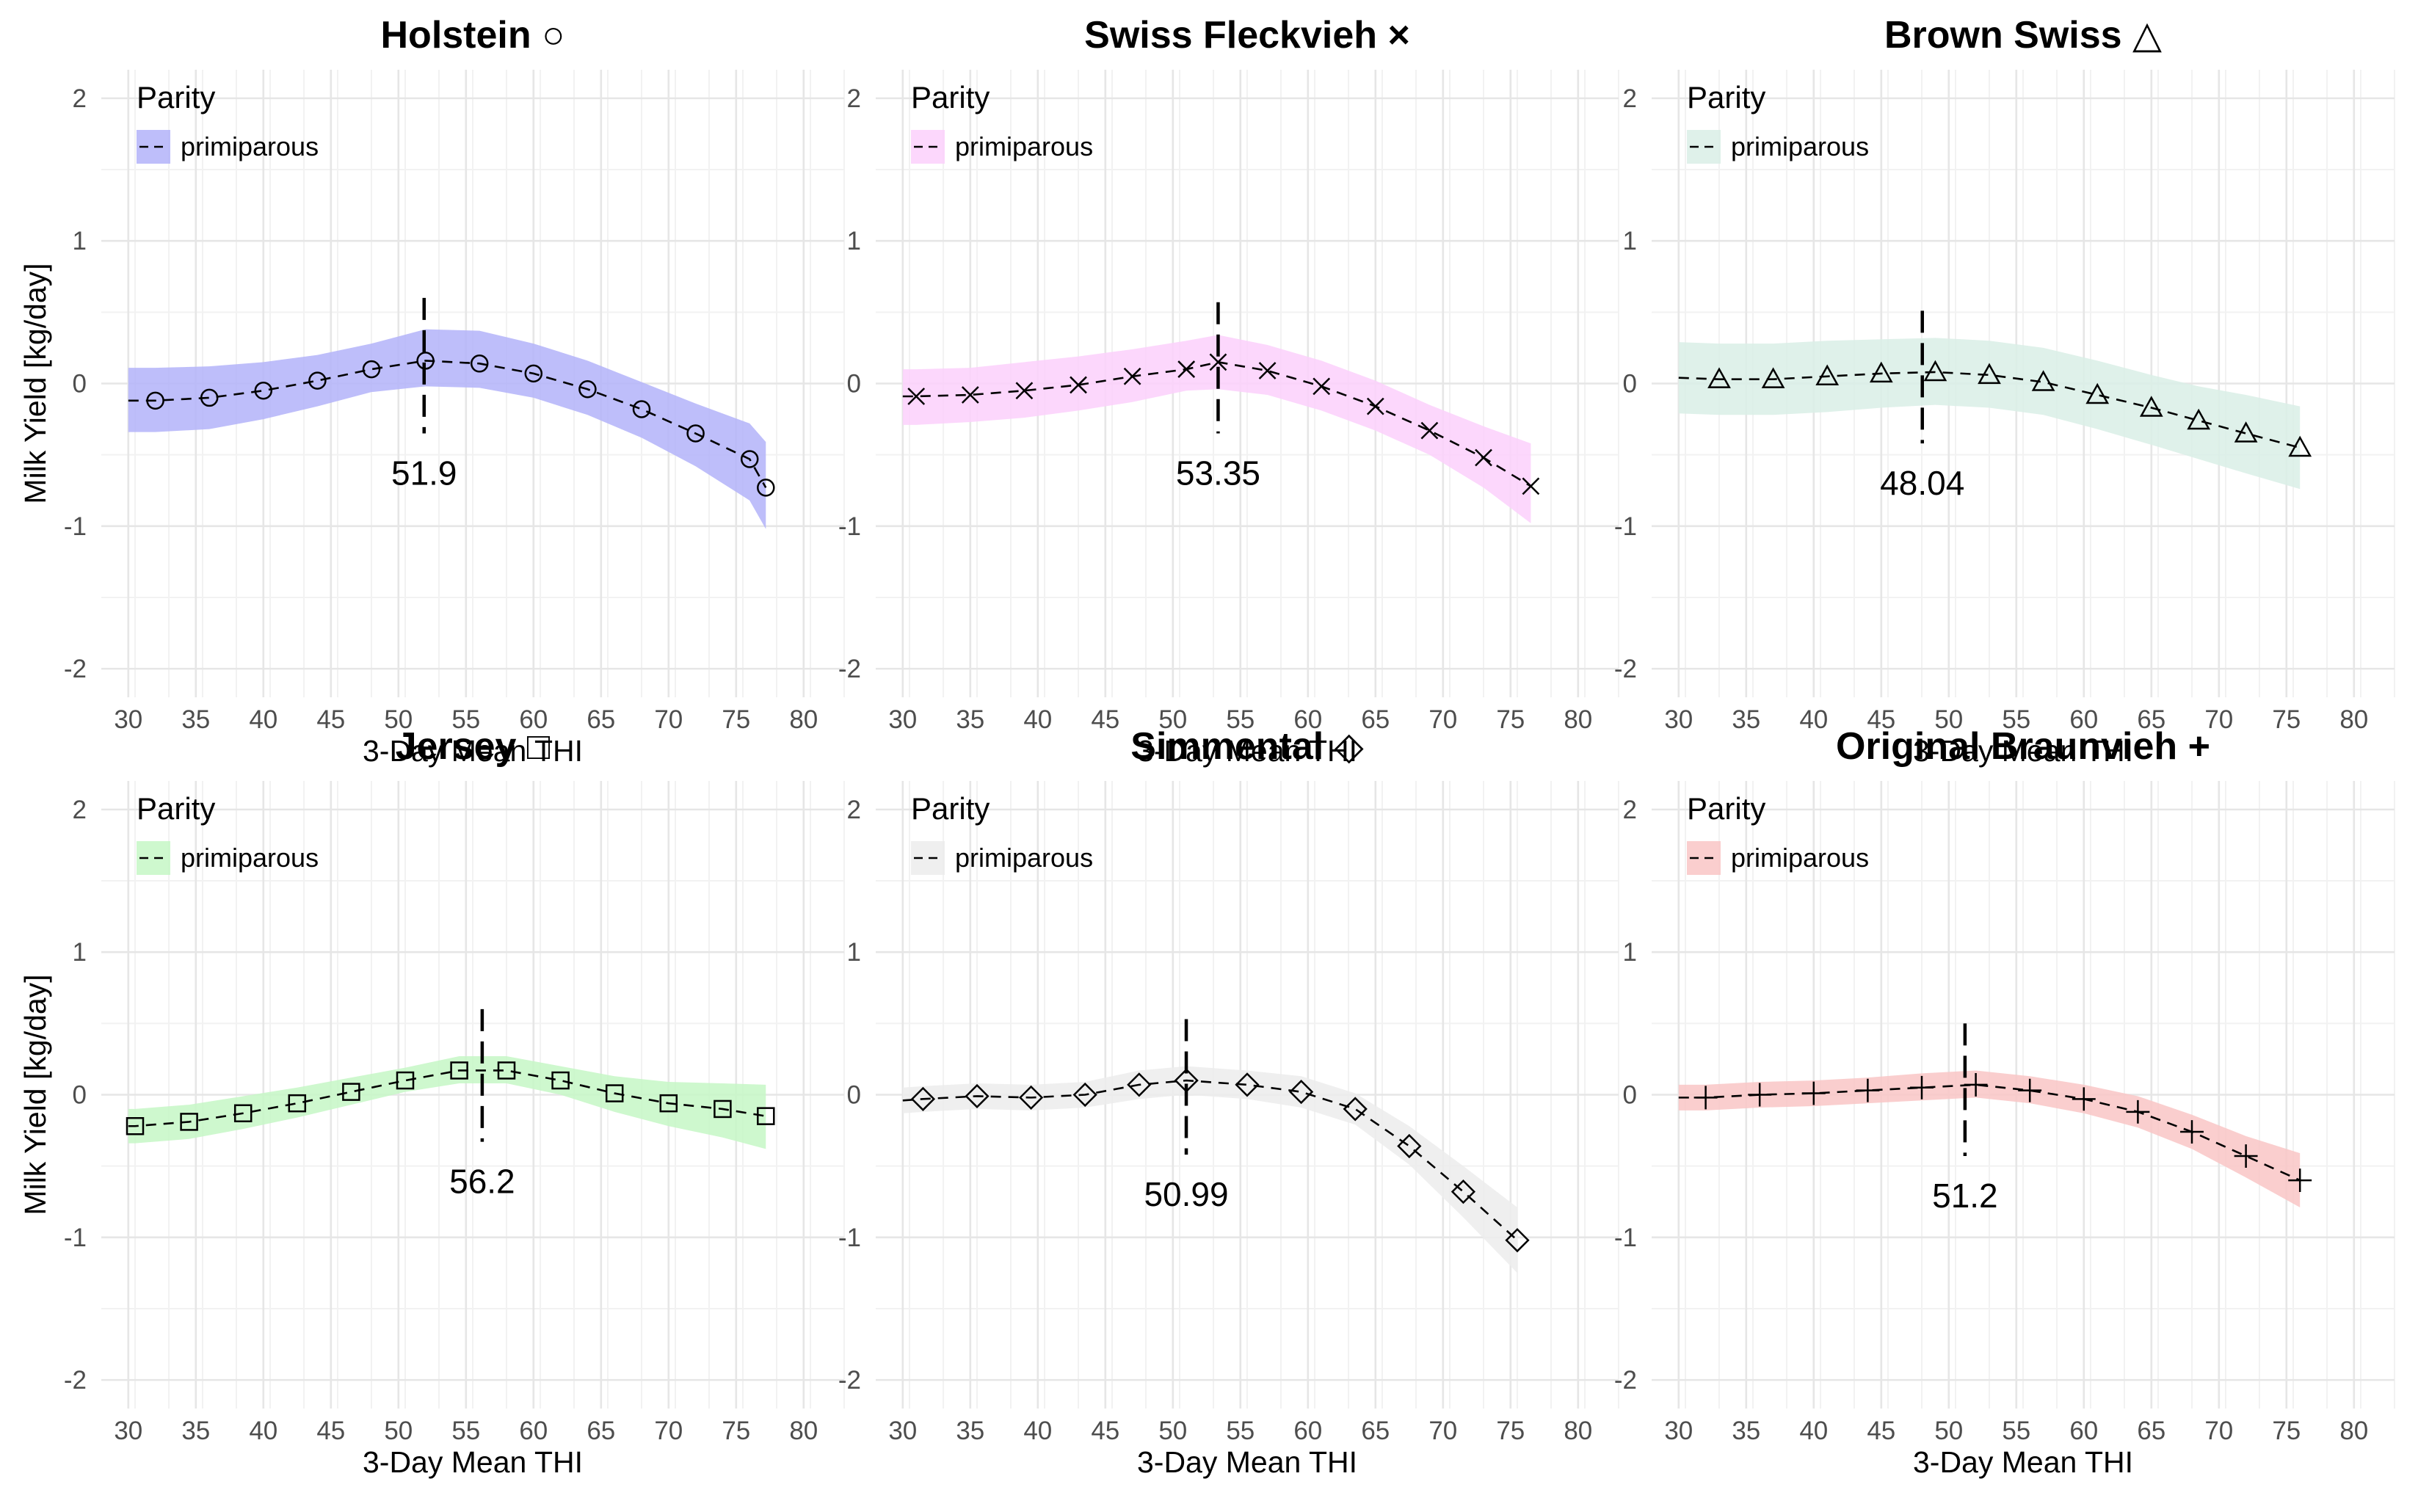 The width and height of the screenshot is (2418, 1512). I want to click on panel-title: Holstein ○, so click(473, 35).